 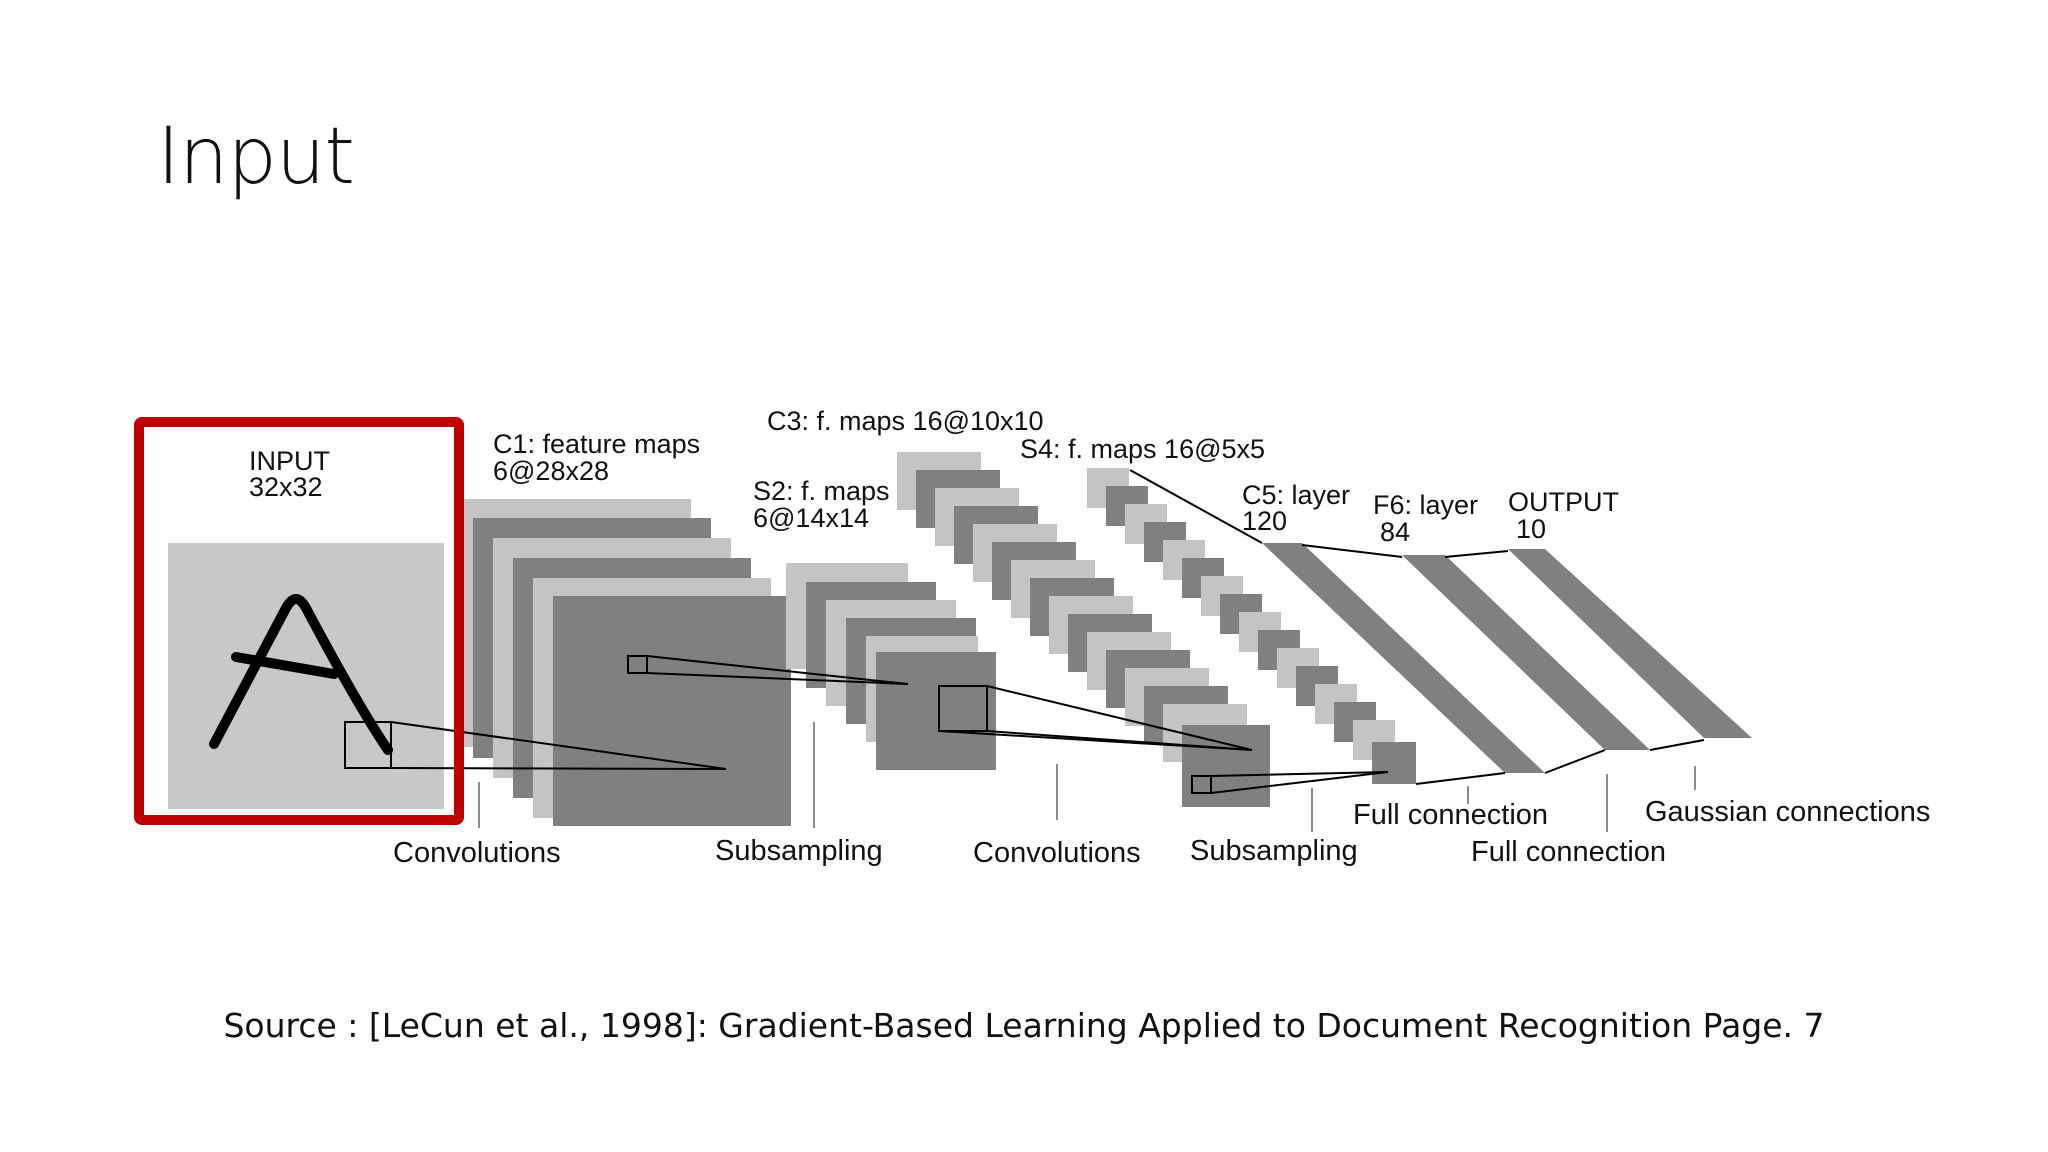 What do you see at coordinates (1395, 532) in the screenshot?
I see `f6-size-label: 84` at bounding box center [1395, 532].